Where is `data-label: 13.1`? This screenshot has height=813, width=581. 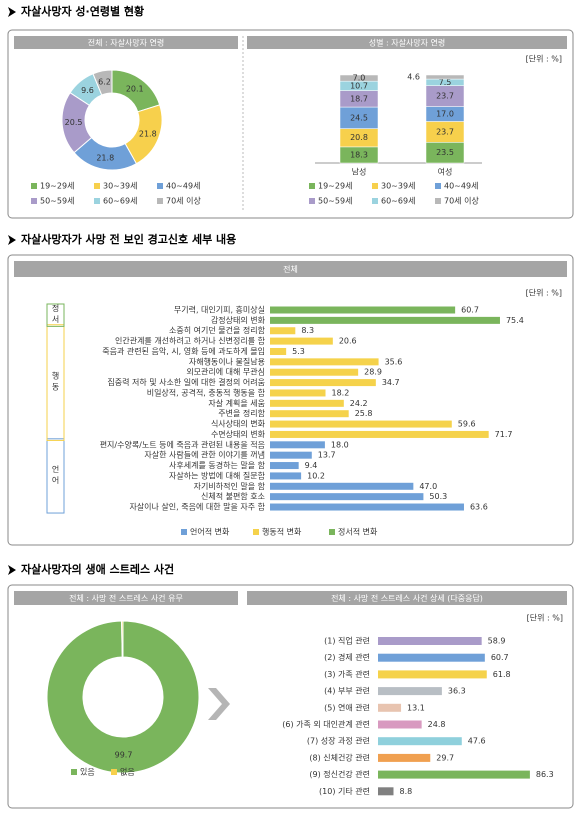
data-label: 13.1 is located at coordinates (416, 707).